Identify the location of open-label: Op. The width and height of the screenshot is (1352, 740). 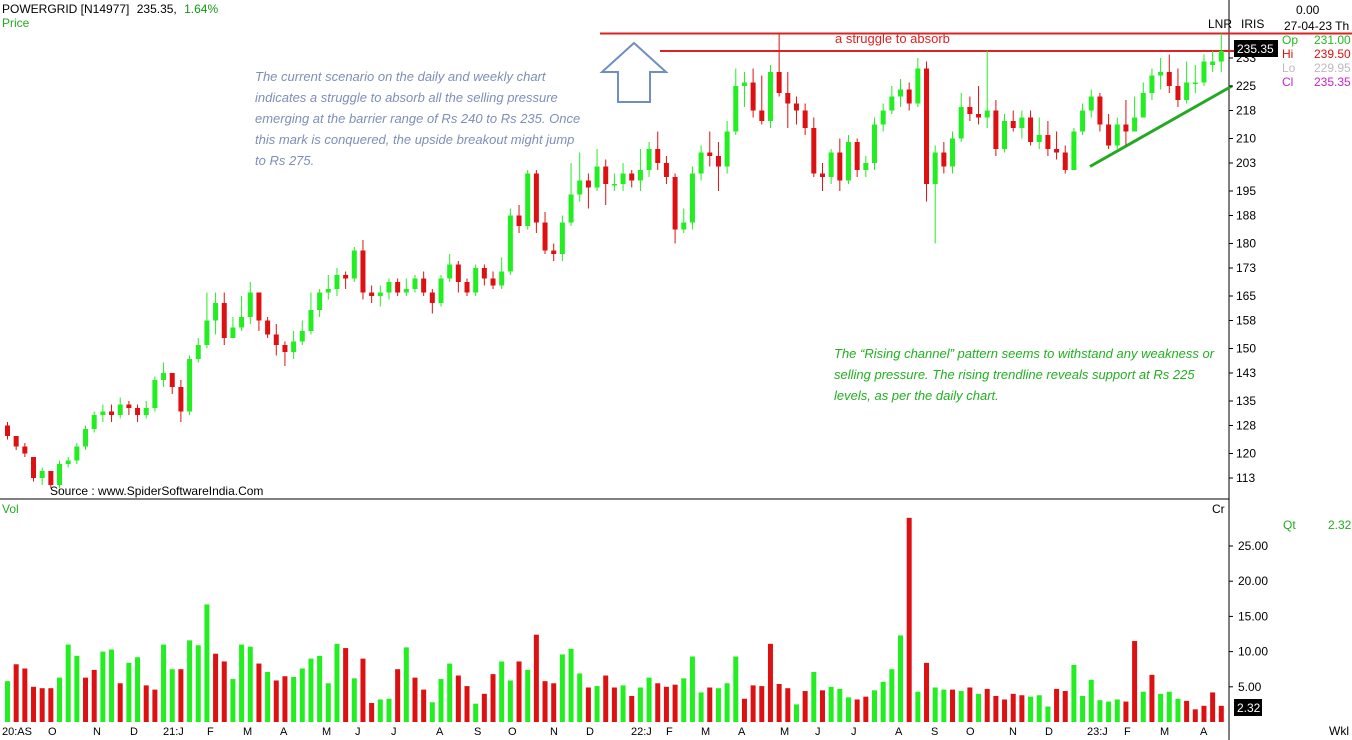
(1290, 40).